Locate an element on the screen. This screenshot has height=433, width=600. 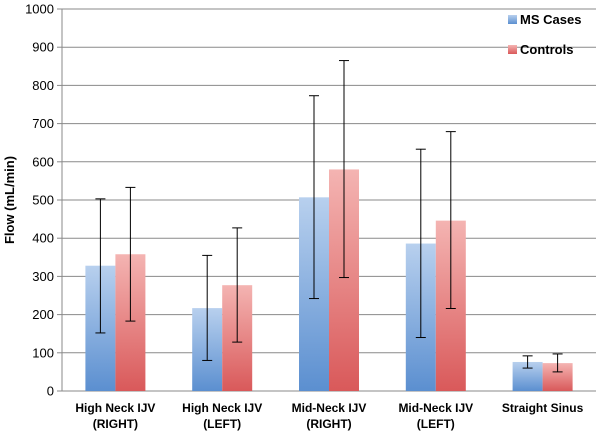
legend: MS Cases Controls is located at coordinates (544, 34).